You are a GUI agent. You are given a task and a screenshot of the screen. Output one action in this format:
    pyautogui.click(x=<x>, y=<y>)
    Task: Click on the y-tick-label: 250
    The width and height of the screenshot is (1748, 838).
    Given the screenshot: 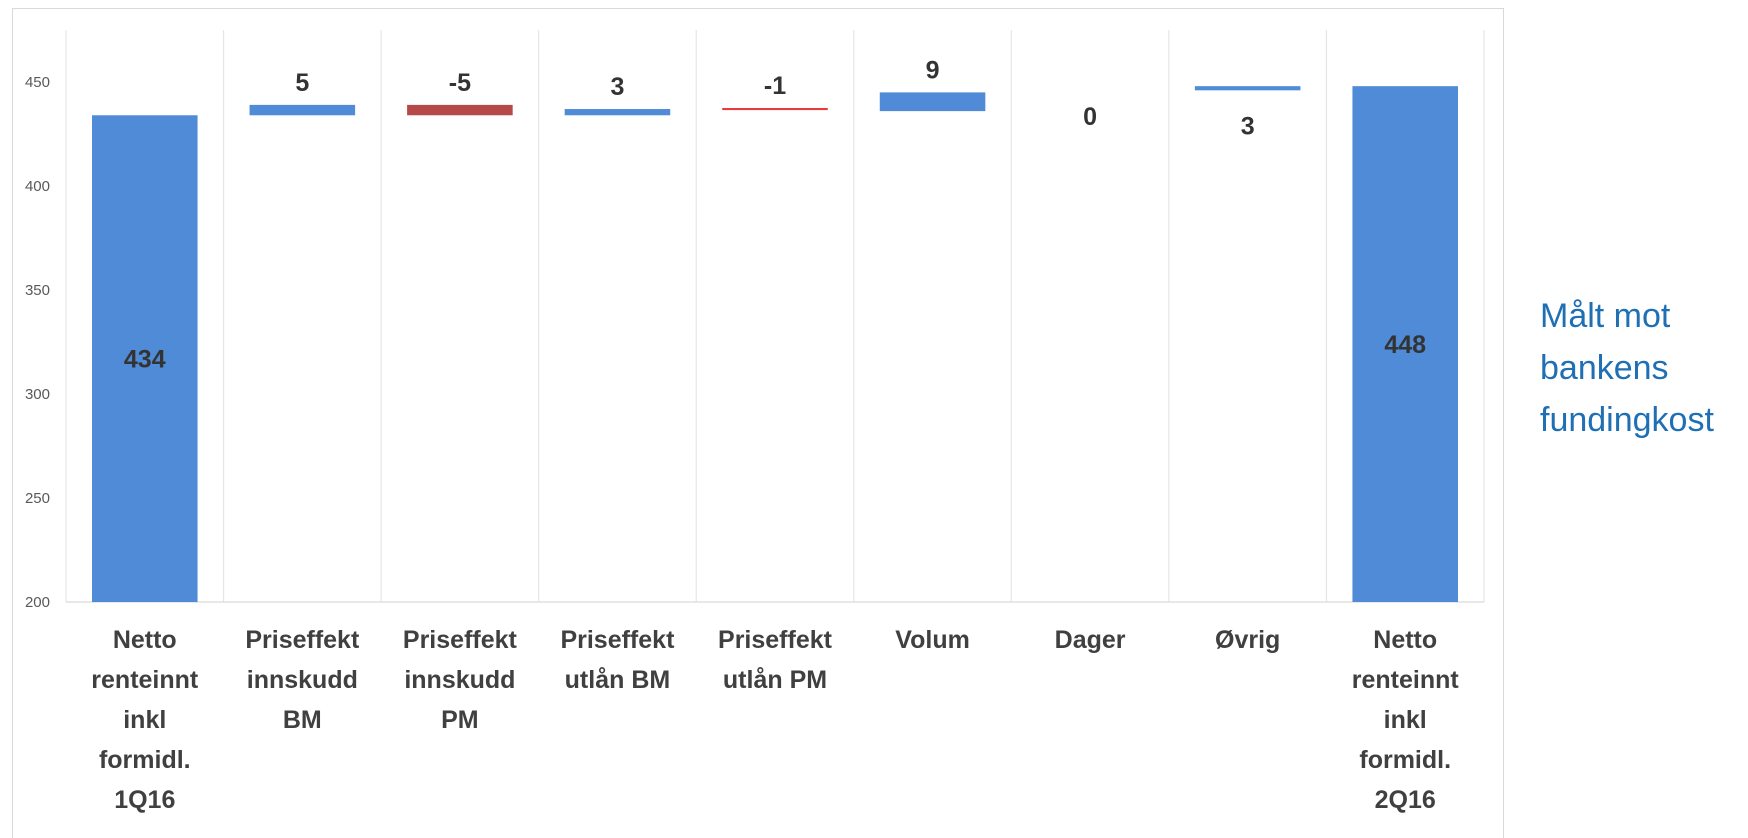 What is the action you would take?
    pyautogui.click(x=37, y=498)
    